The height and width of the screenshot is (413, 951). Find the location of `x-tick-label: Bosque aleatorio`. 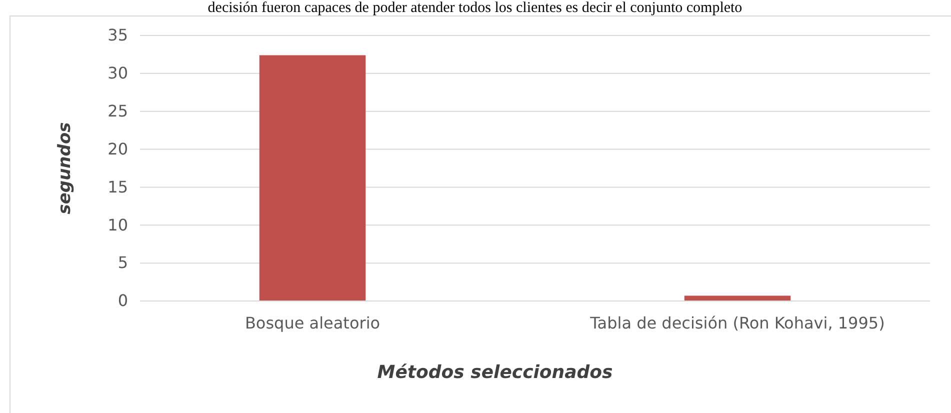

x-tick-label: Bosque aleatorio is located at coordinates (312, 322).